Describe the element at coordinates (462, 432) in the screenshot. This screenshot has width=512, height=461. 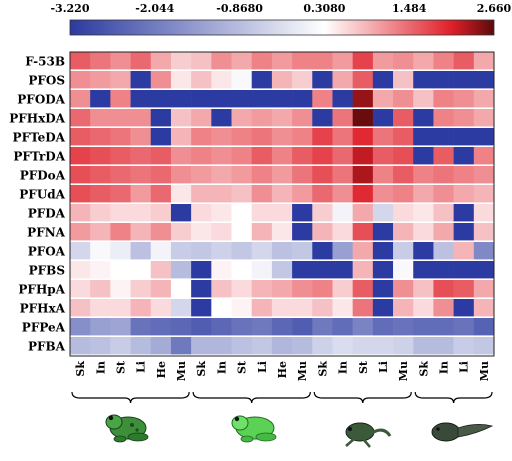
I see `tadpole-icon` at that location.